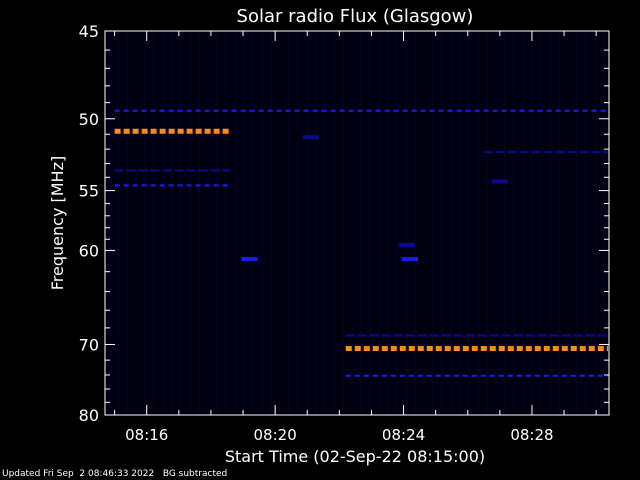 The image size is (640, 480). What do you see at coordinates (89, 119) in the screenshot?
I see `y-tick-label: 50` at bounding box center [89, 119].